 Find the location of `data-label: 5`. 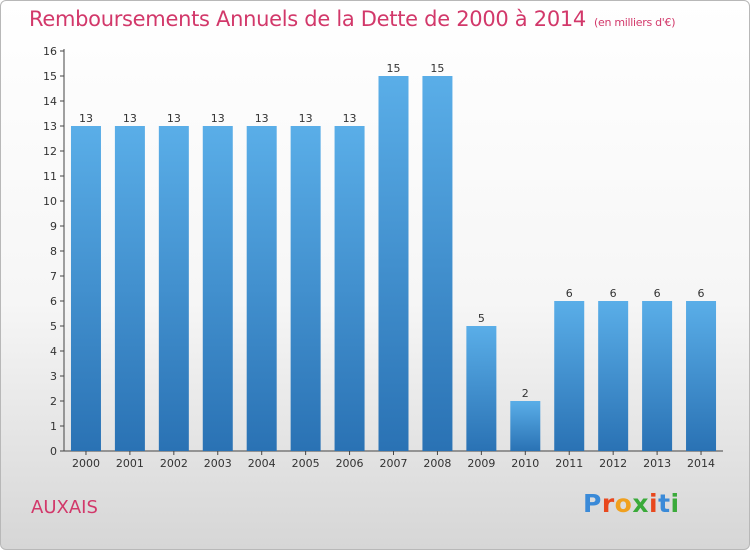

data-label: 5 is located at coordinates (481, 318).